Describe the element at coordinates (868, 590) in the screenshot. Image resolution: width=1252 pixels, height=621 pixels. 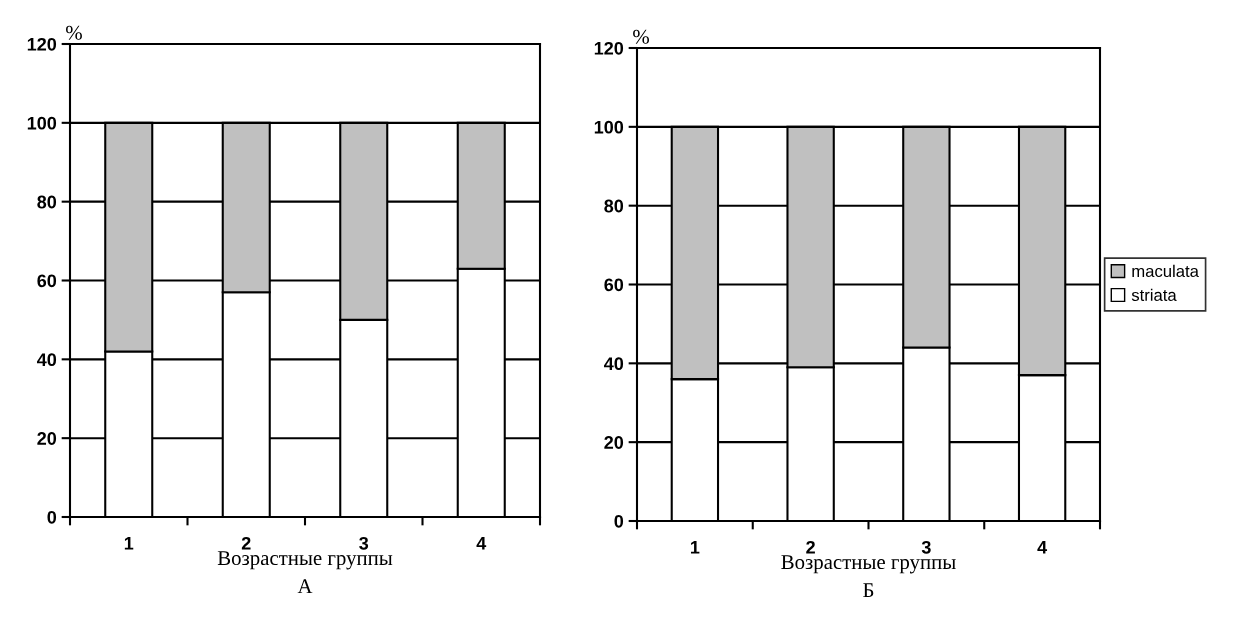
I see `text: Б` at that location.